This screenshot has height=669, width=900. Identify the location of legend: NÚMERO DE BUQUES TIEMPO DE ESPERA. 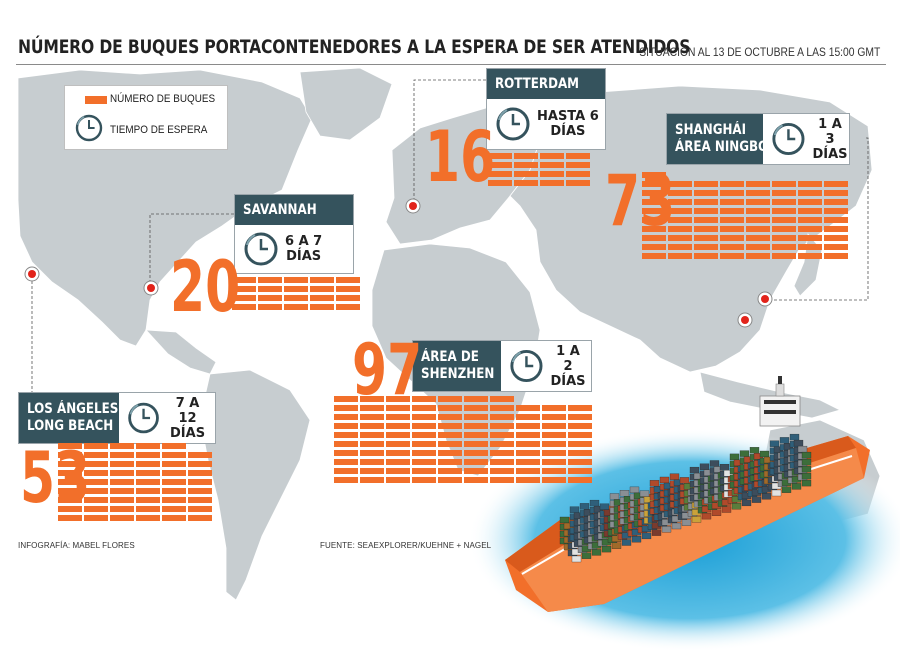
(146, 117).